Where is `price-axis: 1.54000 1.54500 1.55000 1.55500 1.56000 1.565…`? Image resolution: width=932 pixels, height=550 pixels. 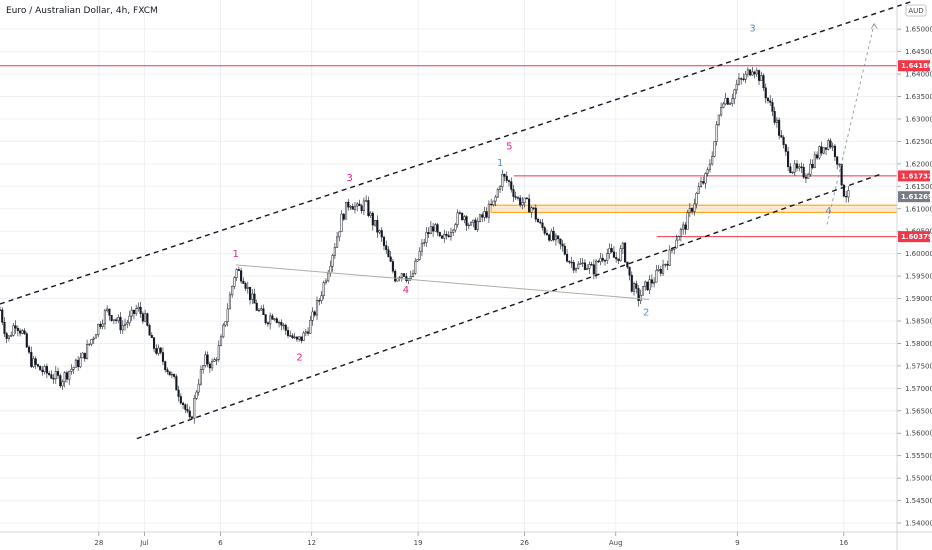 price-axis: 1.54000 1.54500 1.55000 1.55500 1.56000 1.565… is located at coordinates (914, 275).